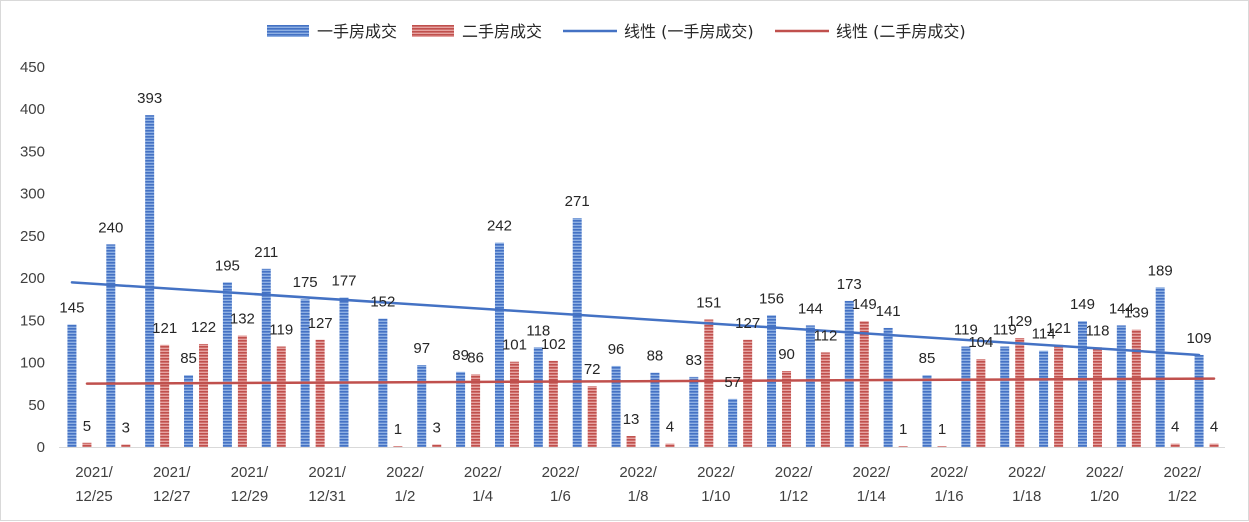 This screenshot has height=522, width=1249. I want to click on data-label-new-home: 156, so click(771, 298).